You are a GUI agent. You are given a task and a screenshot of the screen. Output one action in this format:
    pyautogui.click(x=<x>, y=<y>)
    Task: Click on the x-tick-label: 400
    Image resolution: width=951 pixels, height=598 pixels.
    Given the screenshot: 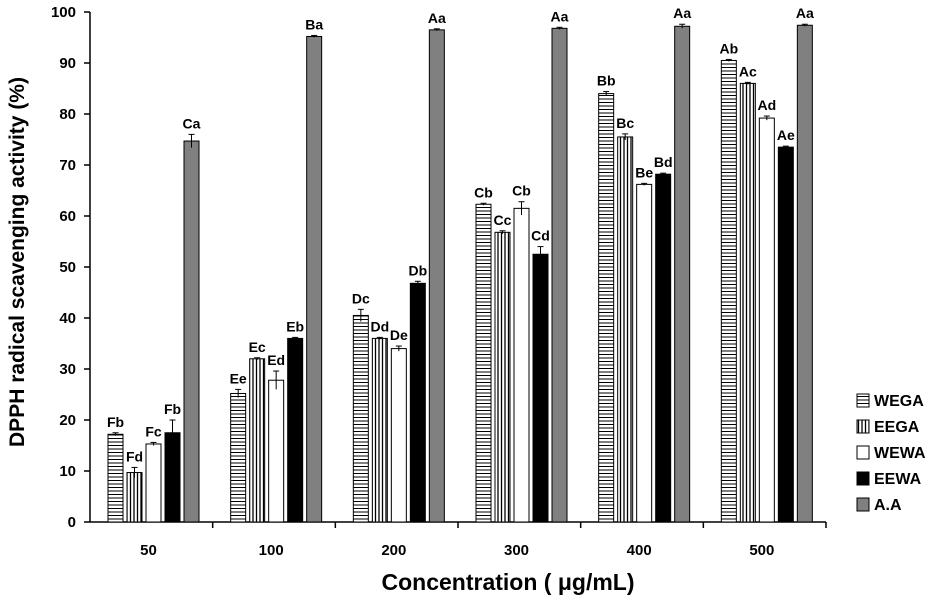 What is the action you would take?
    pyautogui.click(x=639, y=550)
    